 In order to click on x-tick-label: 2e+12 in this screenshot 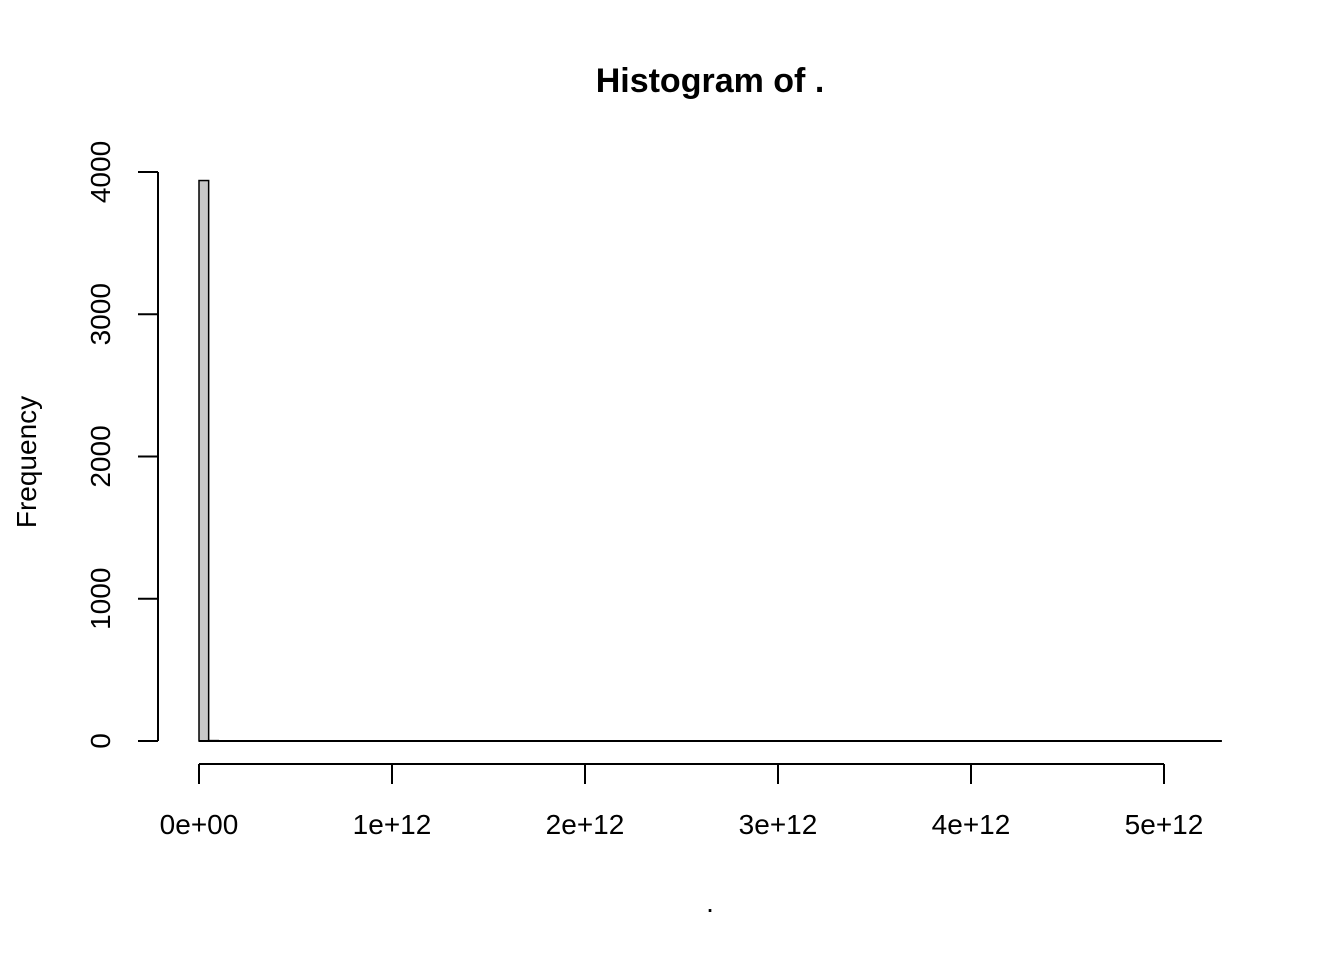, I will do `click(585, 824)`.